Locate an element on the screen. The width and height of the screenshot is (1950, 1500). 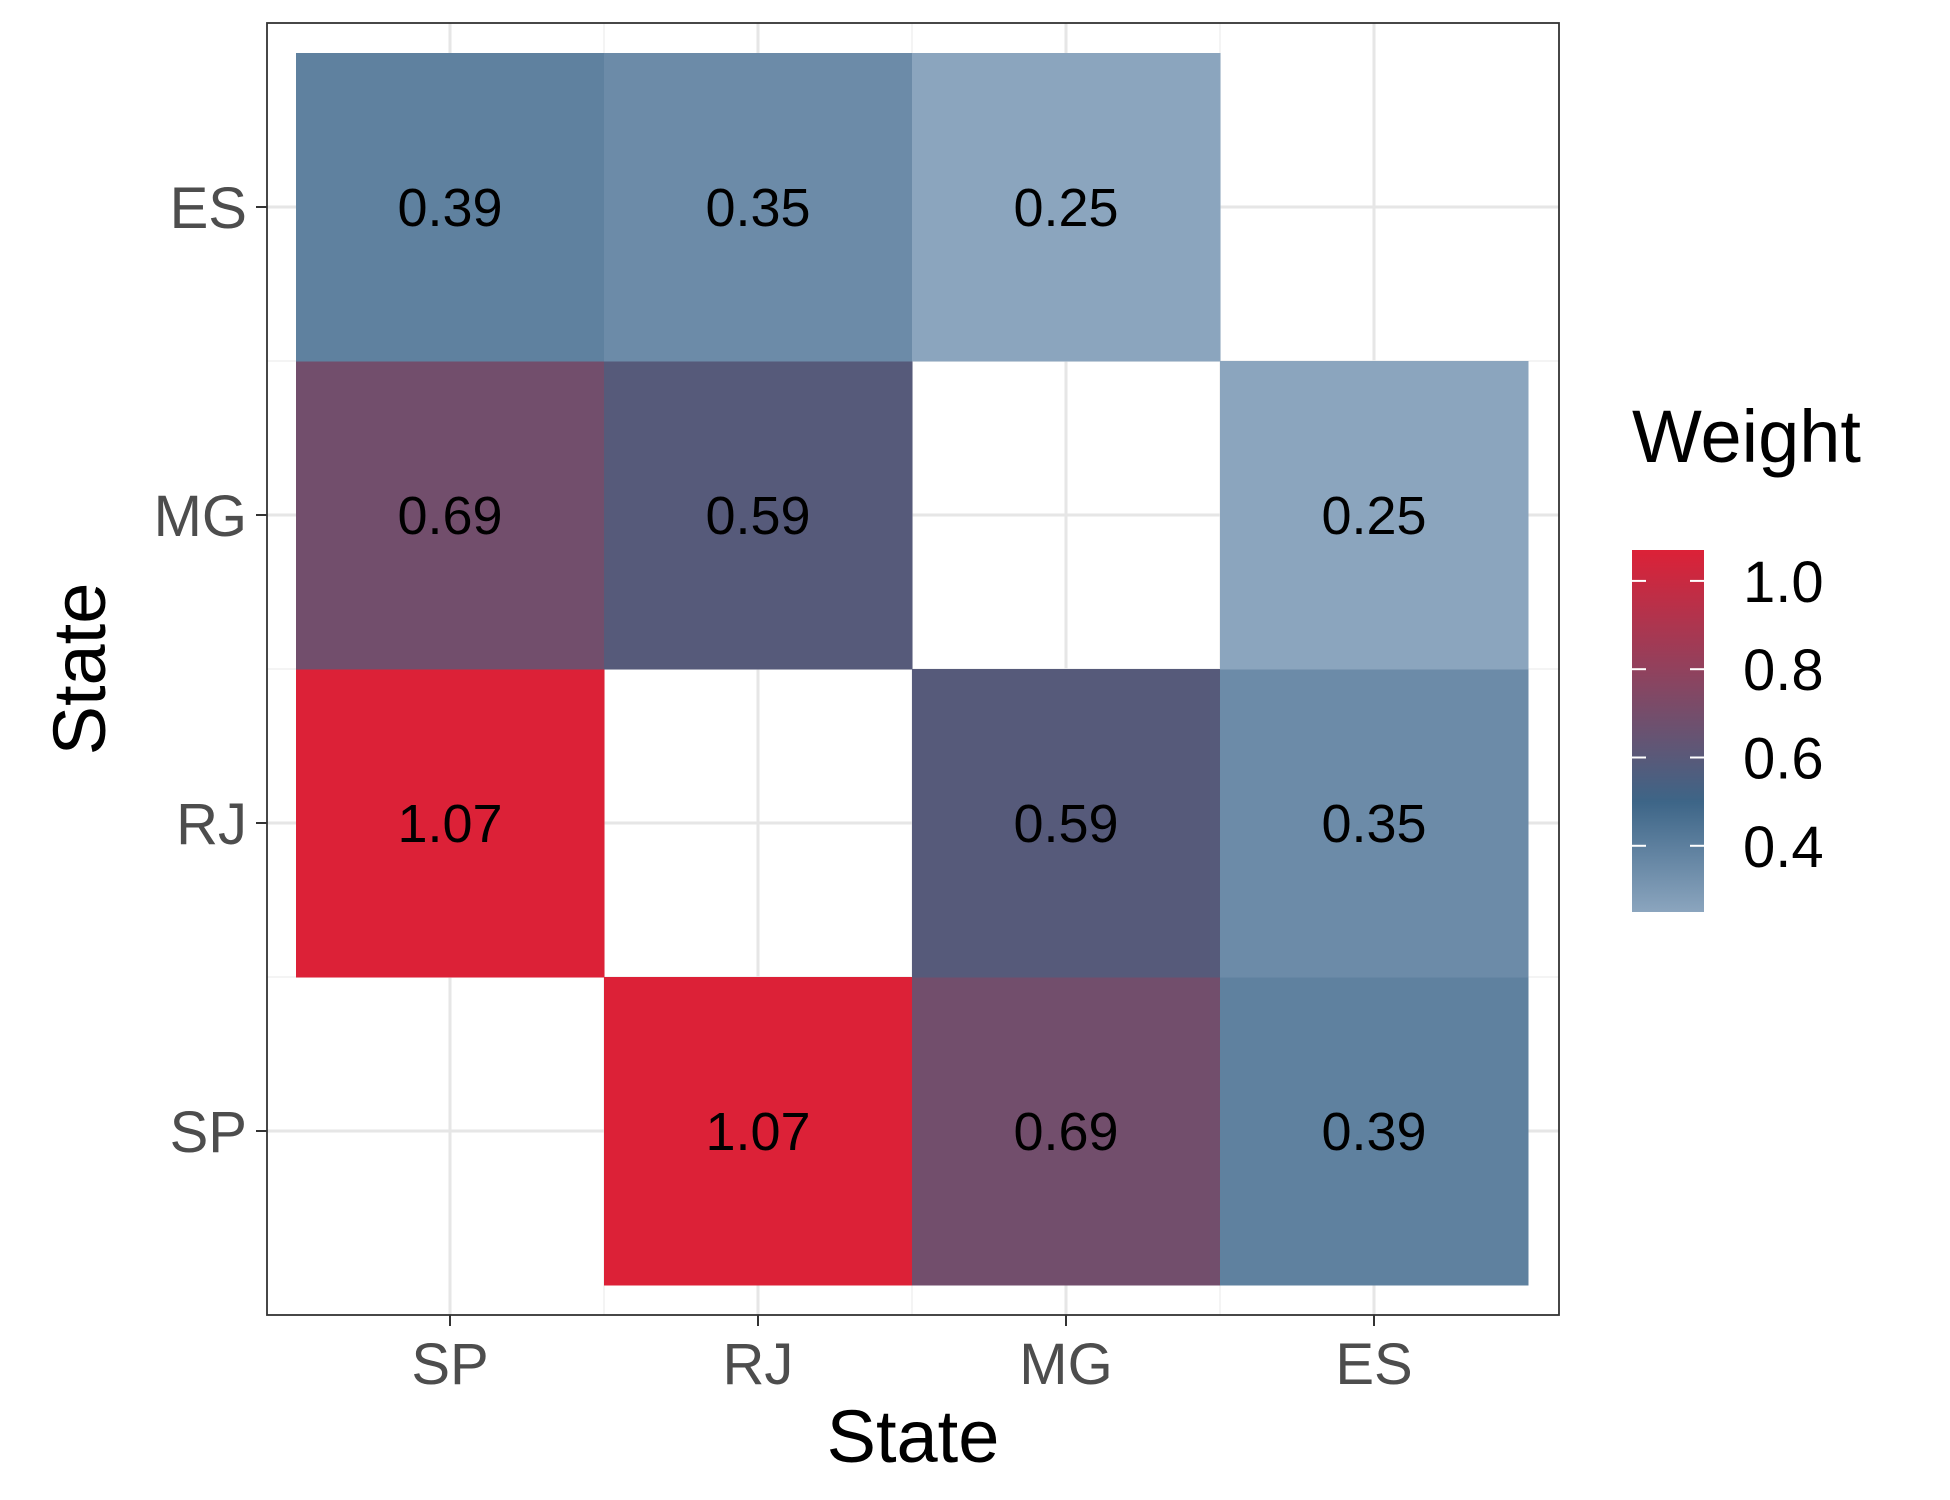
y-tick-label: SP is located at coordinates (208, 1132).